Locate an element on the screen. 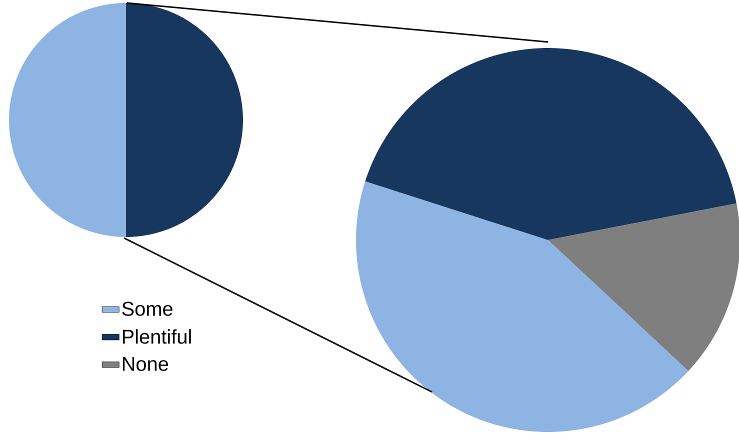  legend-label: Some is located at coordinates (147, 309).